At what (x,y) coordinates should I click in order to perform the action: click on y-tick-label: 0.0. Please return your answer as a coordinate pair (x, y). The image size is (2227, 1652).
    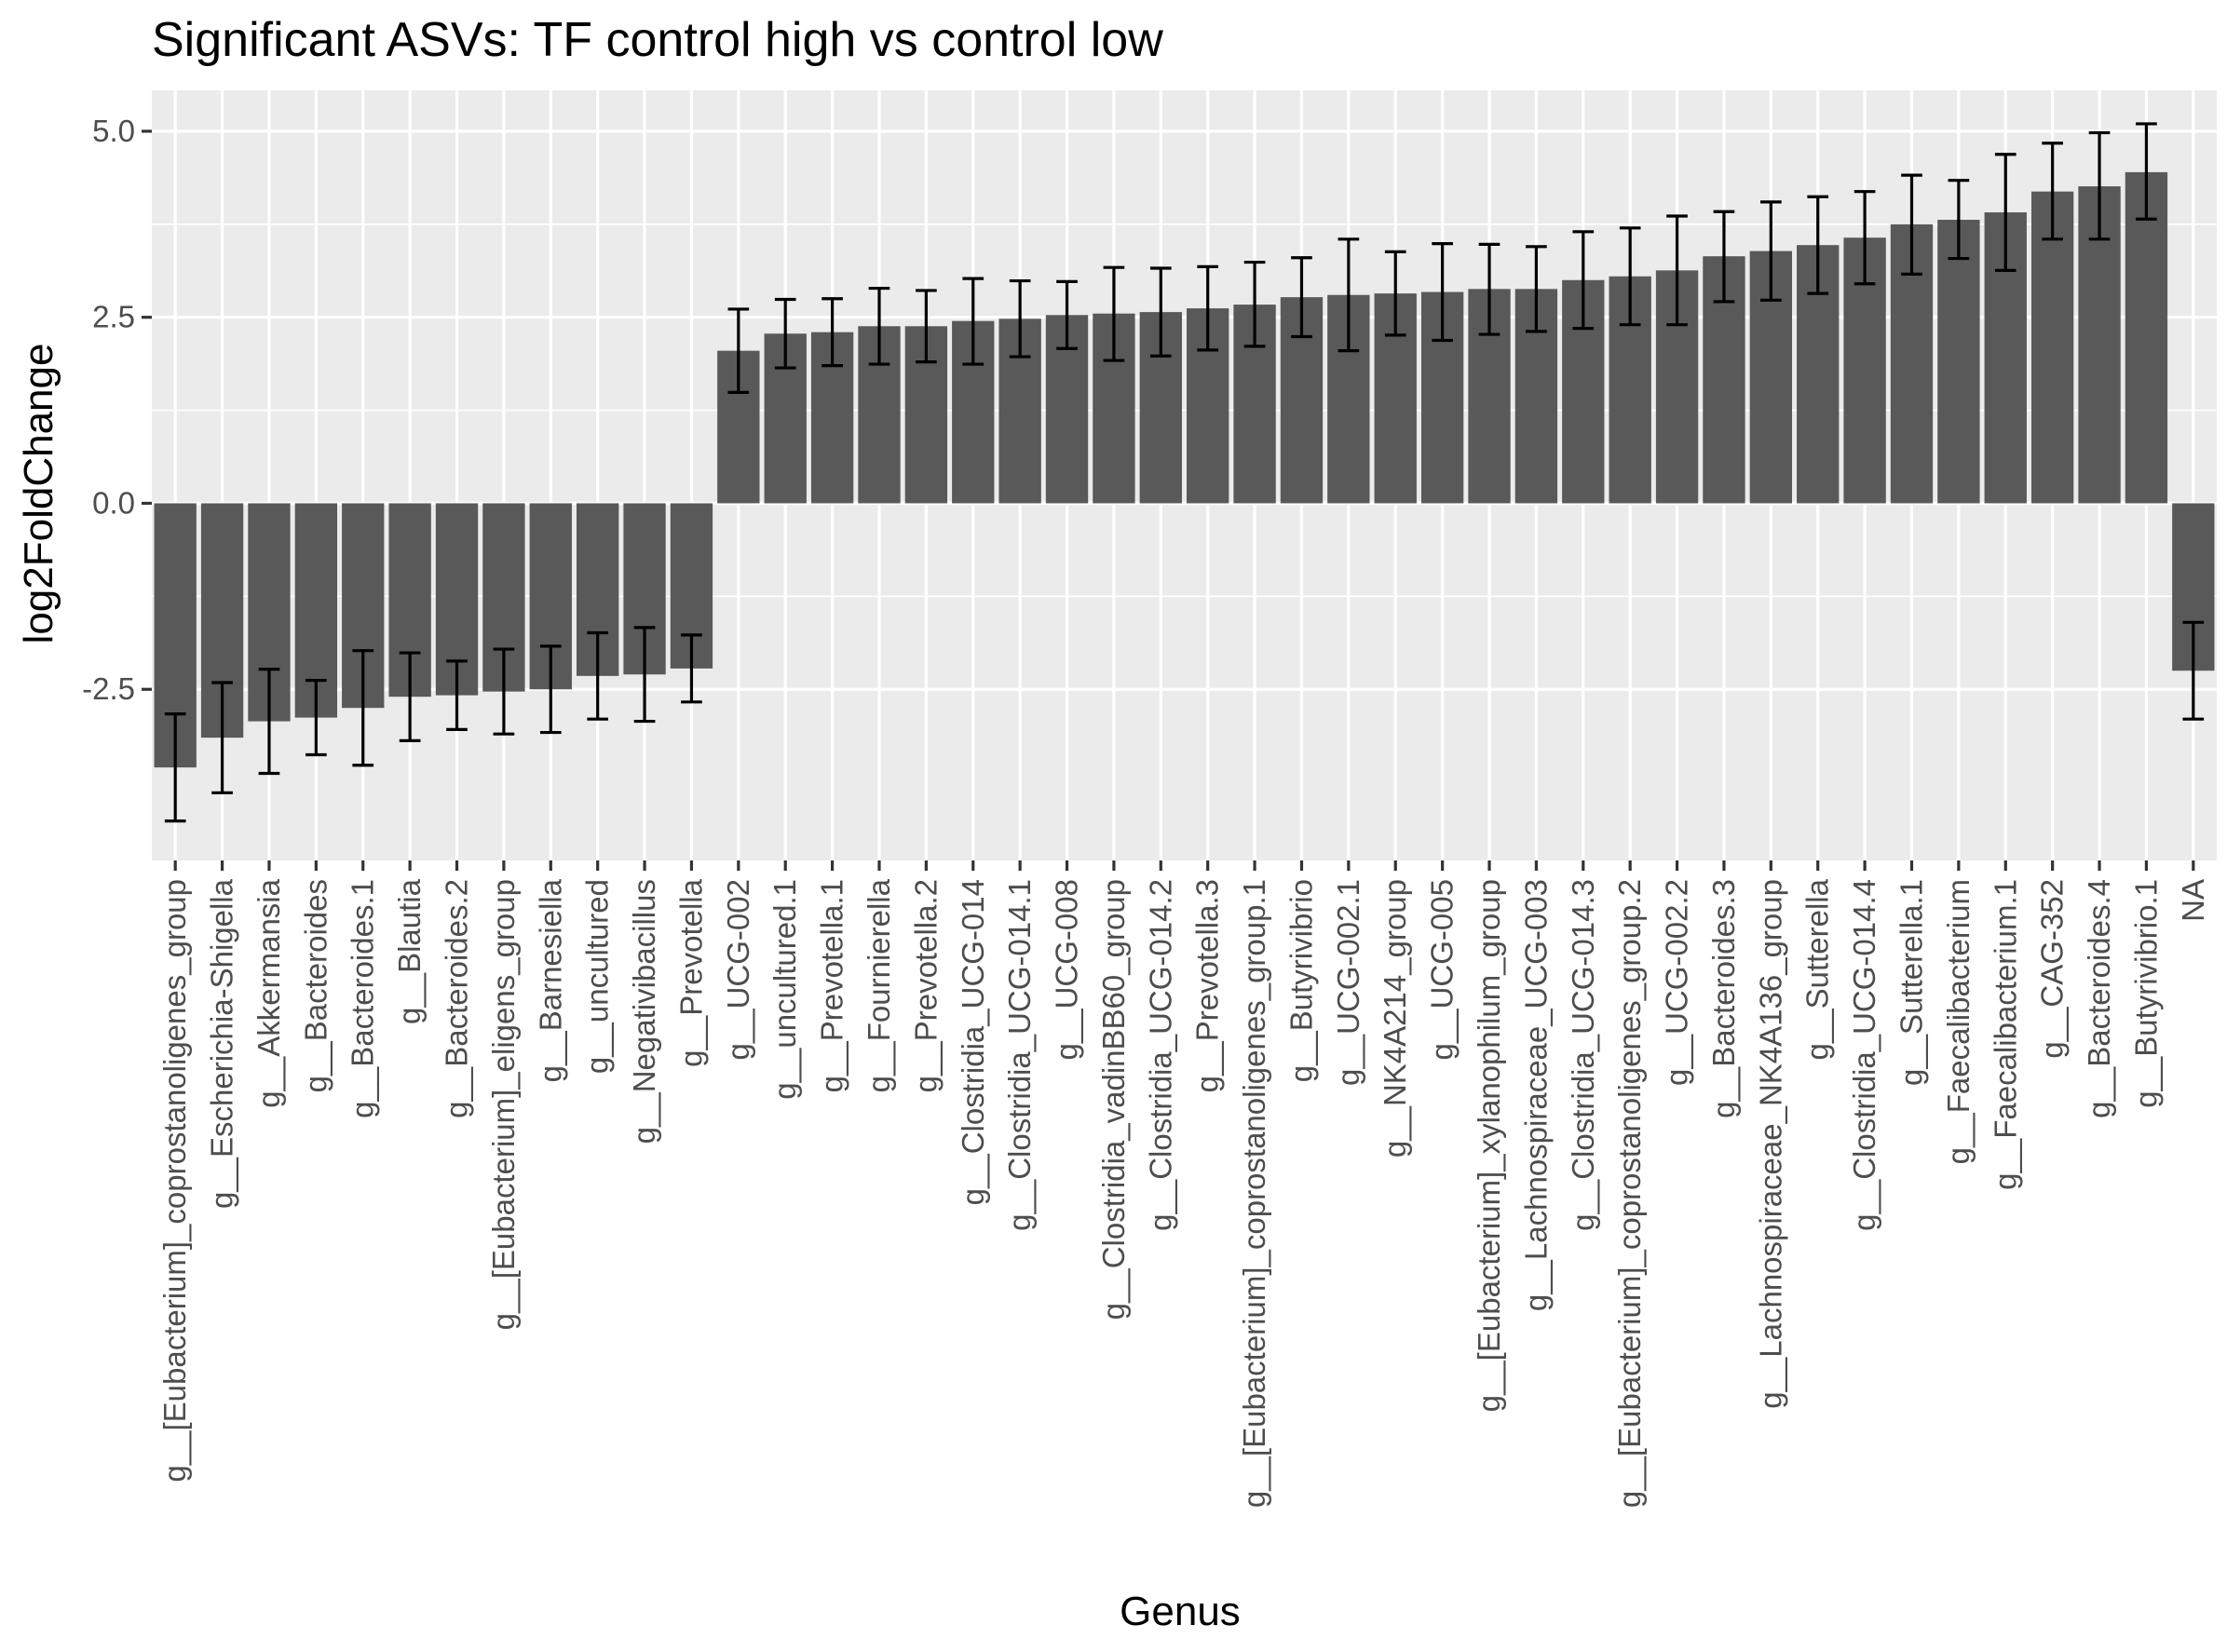
    Looking at the image, I should click on (114, 502).